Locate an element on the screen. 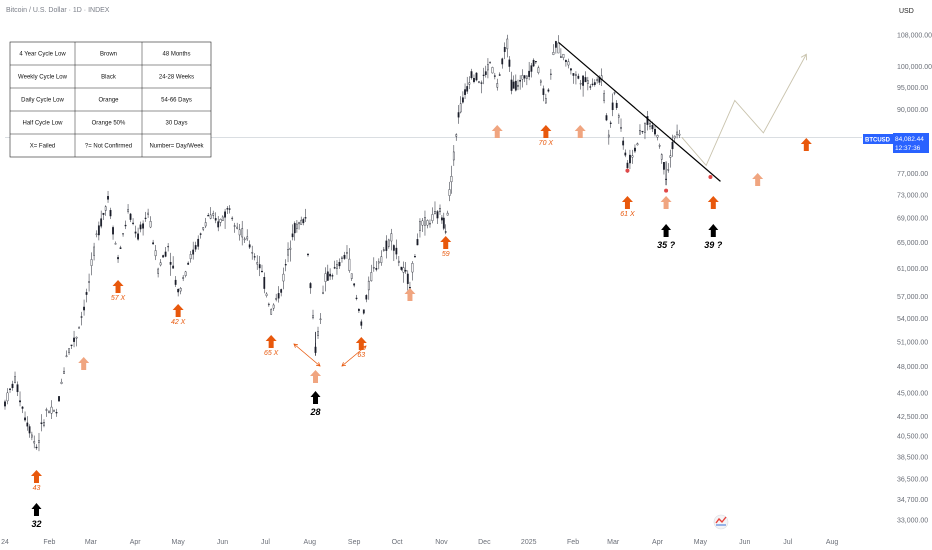 The width and height of the screenshot is (932, 550). x-tick-label: 24 is located at coordinates (5, 542).